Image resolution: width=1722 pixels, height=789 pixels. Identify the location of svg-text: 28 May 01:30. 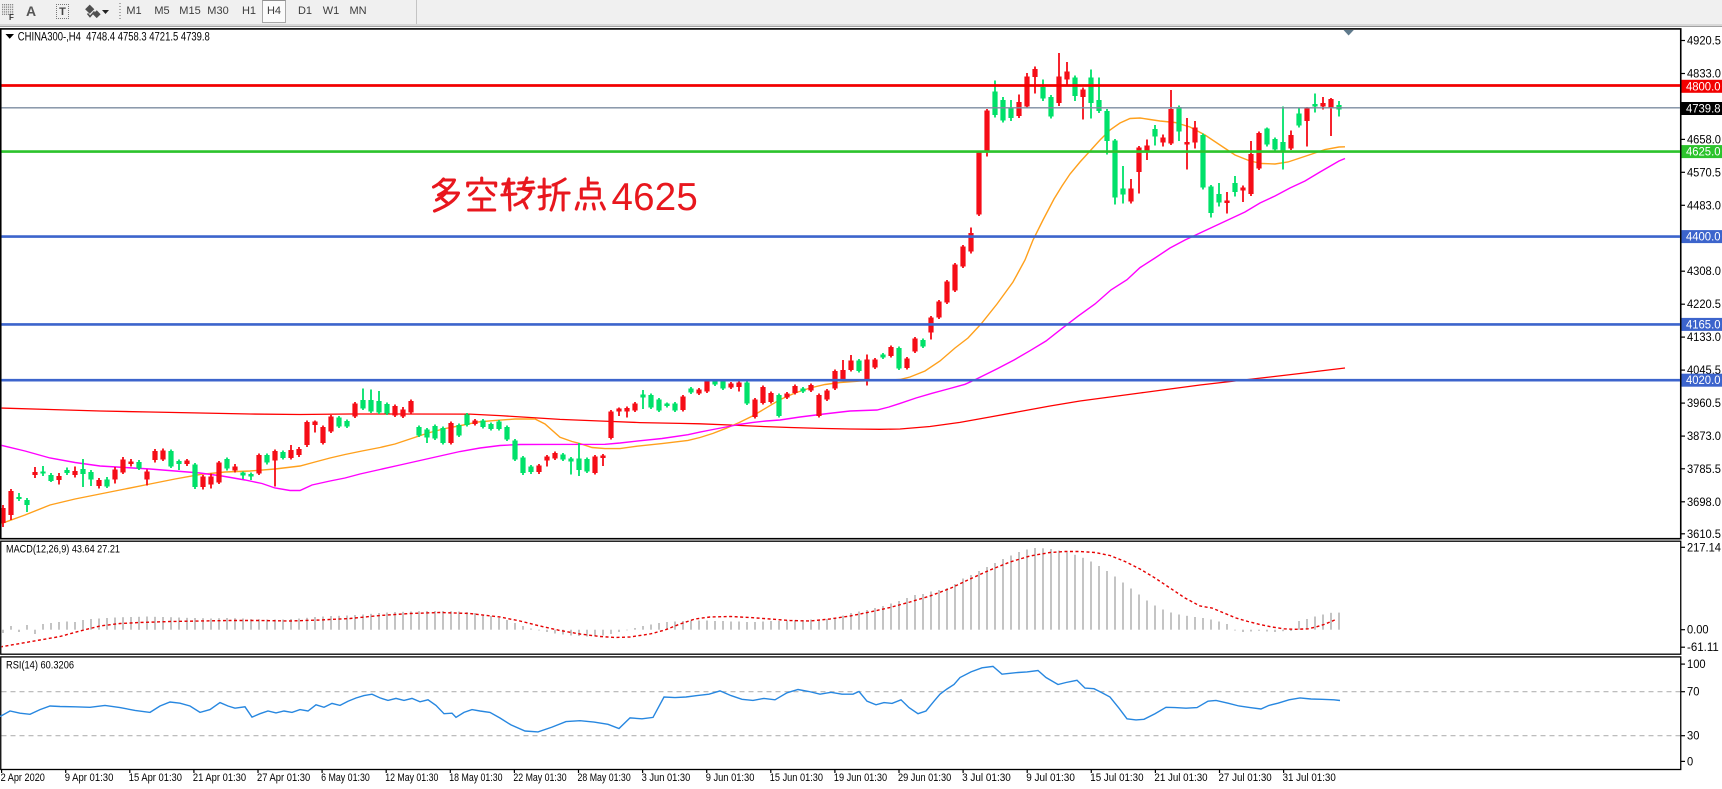
(604, 778).